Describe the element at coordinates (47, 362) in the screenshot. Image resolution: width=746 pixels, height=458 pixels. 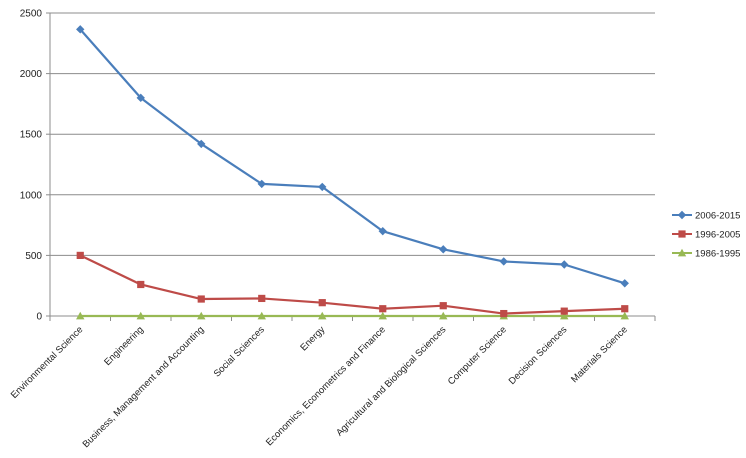
I see `x-tick-label: Environmental Science` at that location.